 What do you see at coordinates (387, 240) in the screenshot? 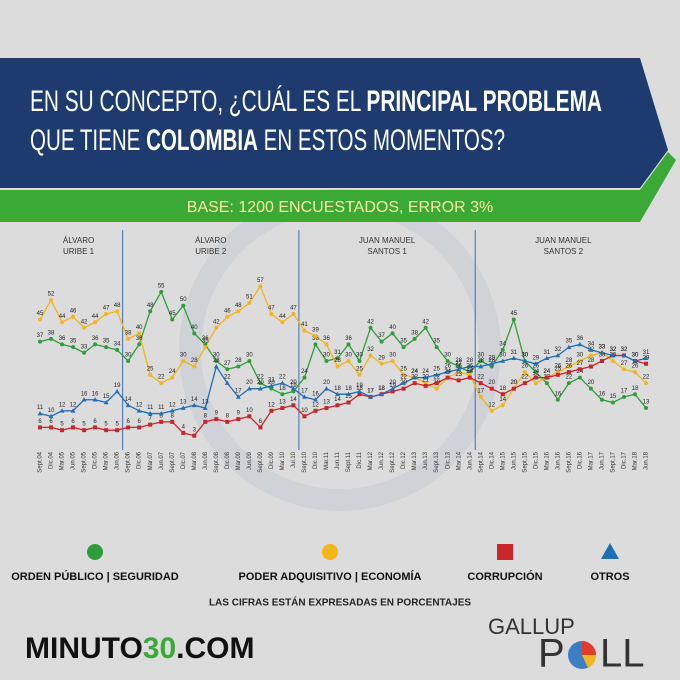
I see `period-label: JUAN MANUEL` at bounding box center [387, 240].